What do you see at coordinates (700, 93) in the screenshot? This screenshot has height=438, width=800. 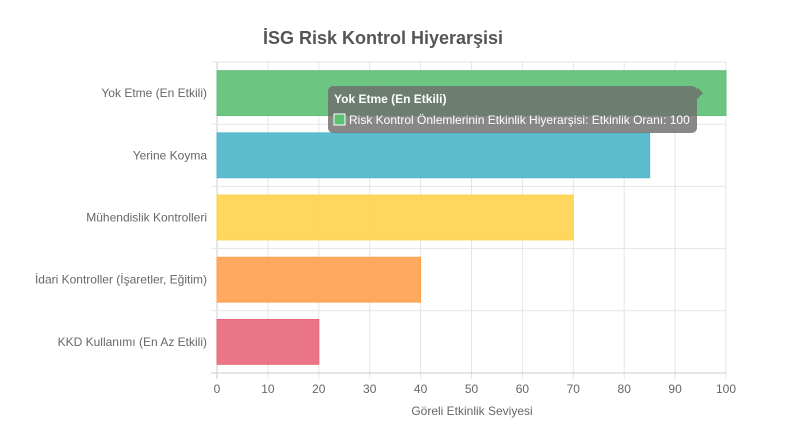 I see `tooltip-caret` at bounding box center [700, 93].